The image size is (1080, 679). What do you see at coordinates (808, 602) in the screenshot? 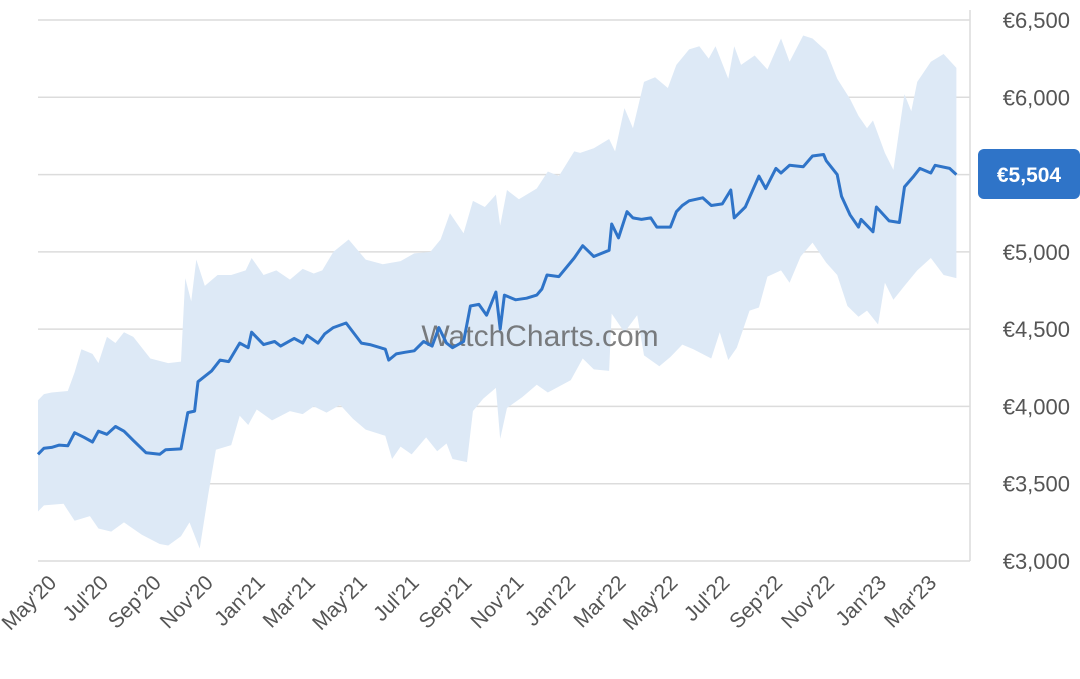
I see `x-tick-label-15: Nov'22` at bounding box center [808, 602].